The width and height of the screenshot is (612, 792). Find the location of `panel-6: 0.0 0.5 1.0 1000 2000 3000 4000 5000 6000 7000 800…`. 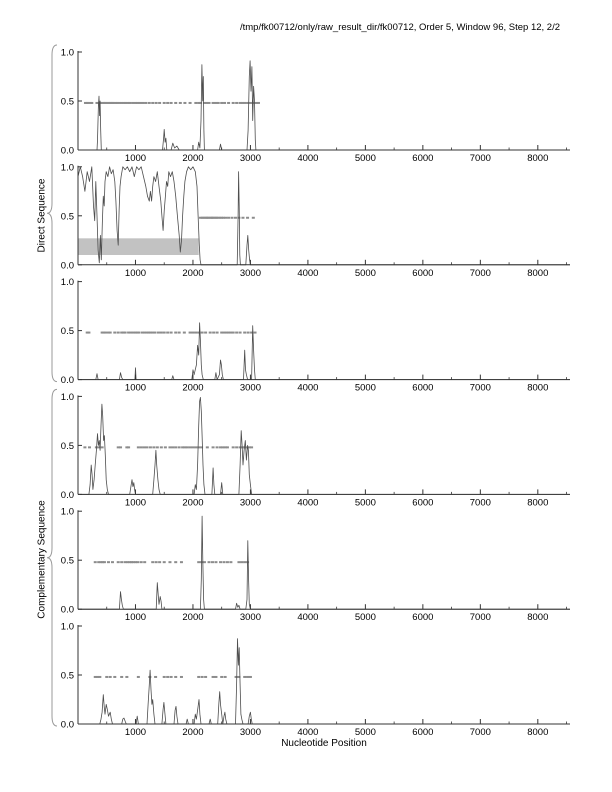

panel-6: 0.0 0.5 1.0 1000 2000 3000 4000 5000 6000 7000 800… is located at coordinates (315, 680).